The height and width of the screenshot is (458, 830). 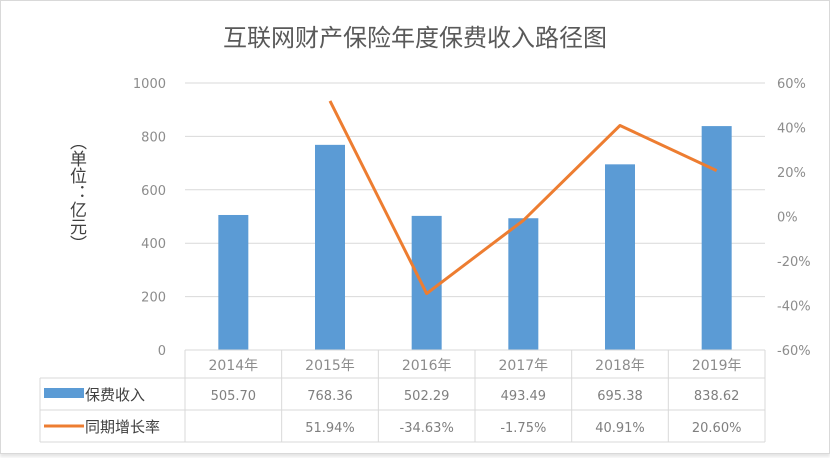 What do you see at coordinates (717, 366) in the screenshot?
I see `category-label: 2019年` at bounding box center [717, 366].